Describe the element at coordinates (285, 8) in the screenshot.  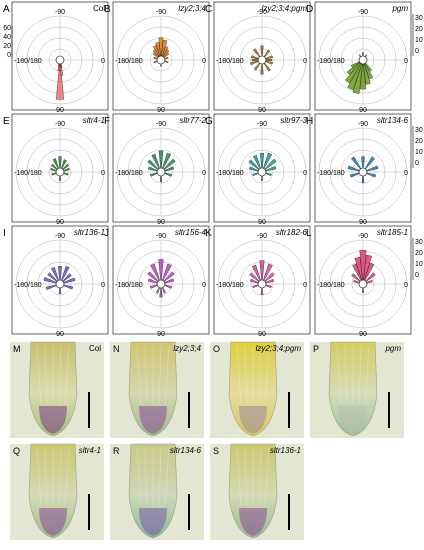
I see `panel-title: lzy2;3;4;pgm` at that location.